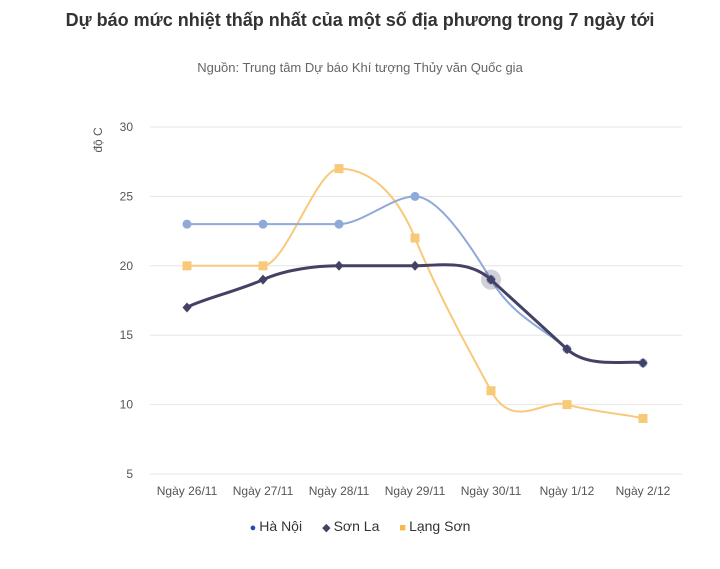 This screenshot has height=569, width=720. Describe the element at coordinates (127, 127) in the screenshot. I see `y-tick-label: 30` at that location.